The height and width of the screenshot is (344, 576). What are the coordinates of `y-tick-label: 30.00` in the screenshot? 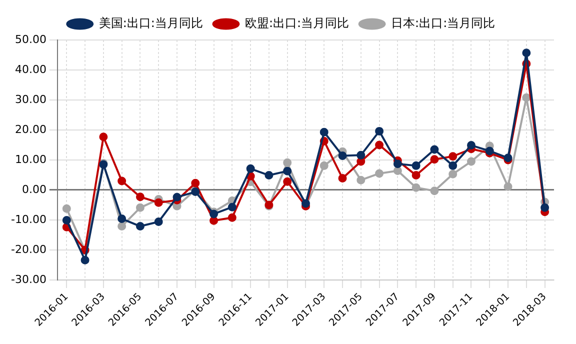 It's located at (30, 99).